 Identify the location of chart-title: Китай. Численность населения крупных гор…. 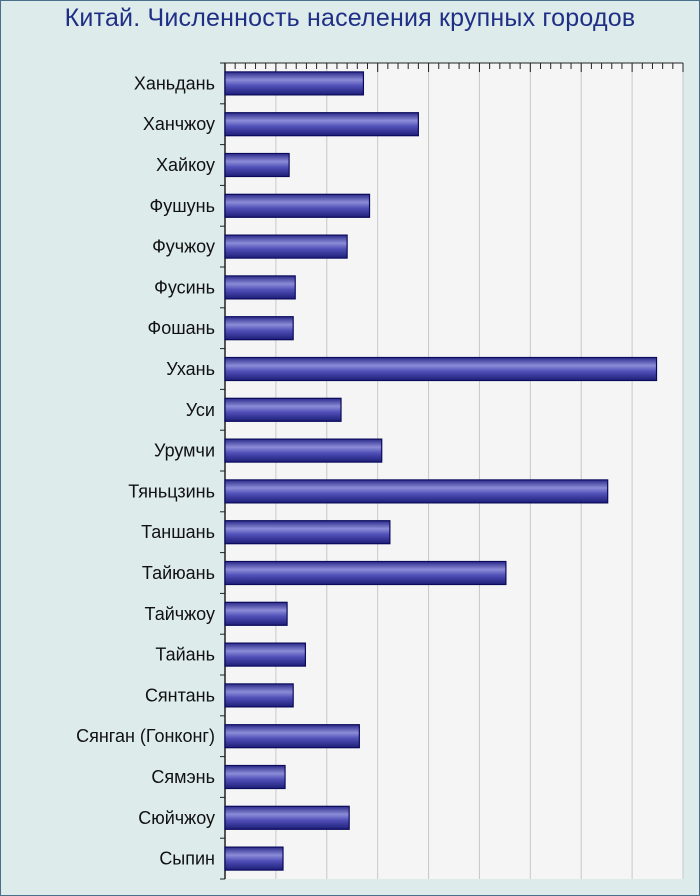
(350, 18).